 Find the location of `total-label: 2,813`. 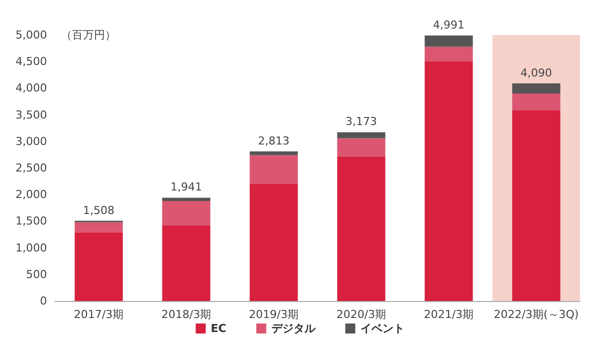

total-label: 2,813 is located at coordinates (274, 141).